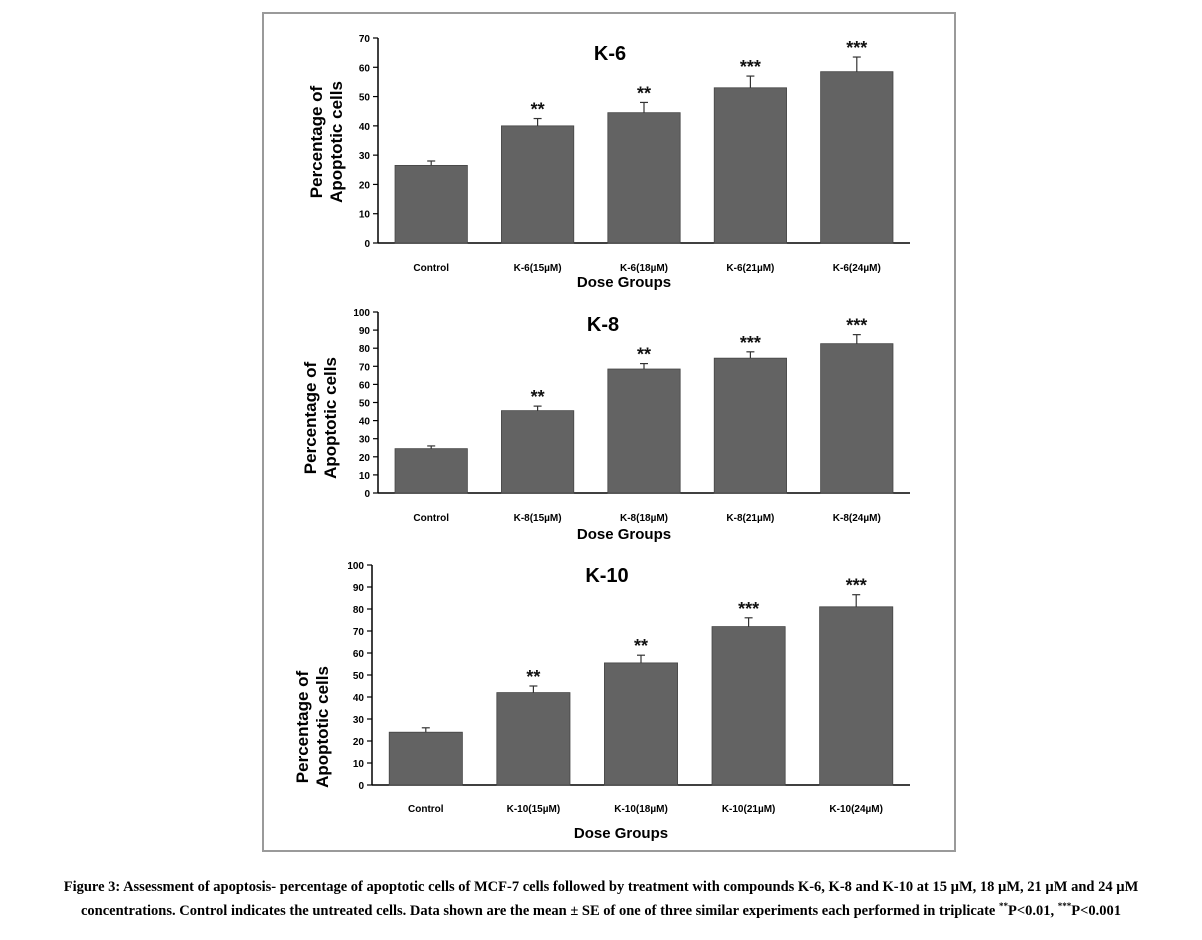 The height and width of the screenshot is (940, 1202). Describe the element at coordinates (606, 576) in the screenshot. I see `chart-title: K-10` at that location.